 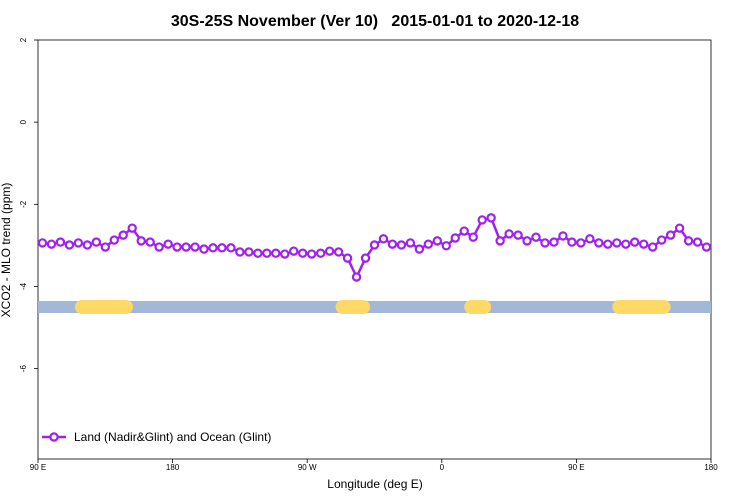 What do you see at coordinates (374, 484) in the screenshot?
I see `x-axis-label: Longitude (deg E)` at bounding box center [374, 484].